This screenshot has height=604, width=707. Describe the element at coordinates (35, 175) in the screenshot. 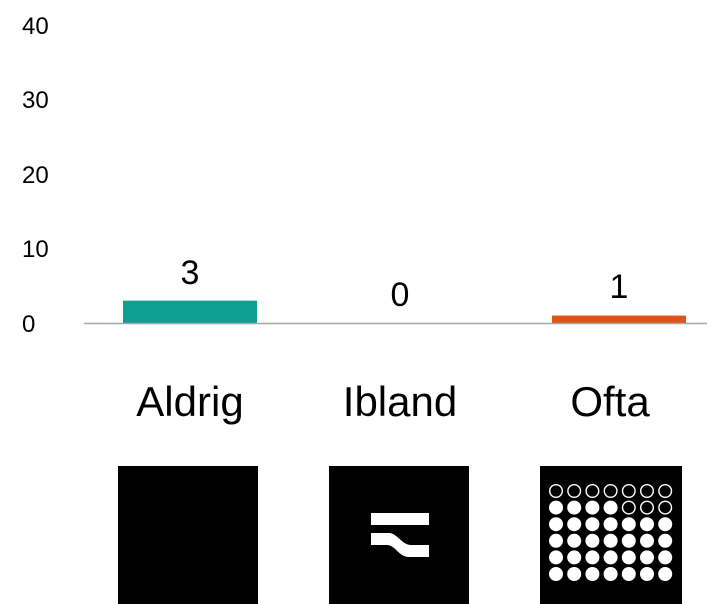

I see `y-tick-label: 20` at that location.